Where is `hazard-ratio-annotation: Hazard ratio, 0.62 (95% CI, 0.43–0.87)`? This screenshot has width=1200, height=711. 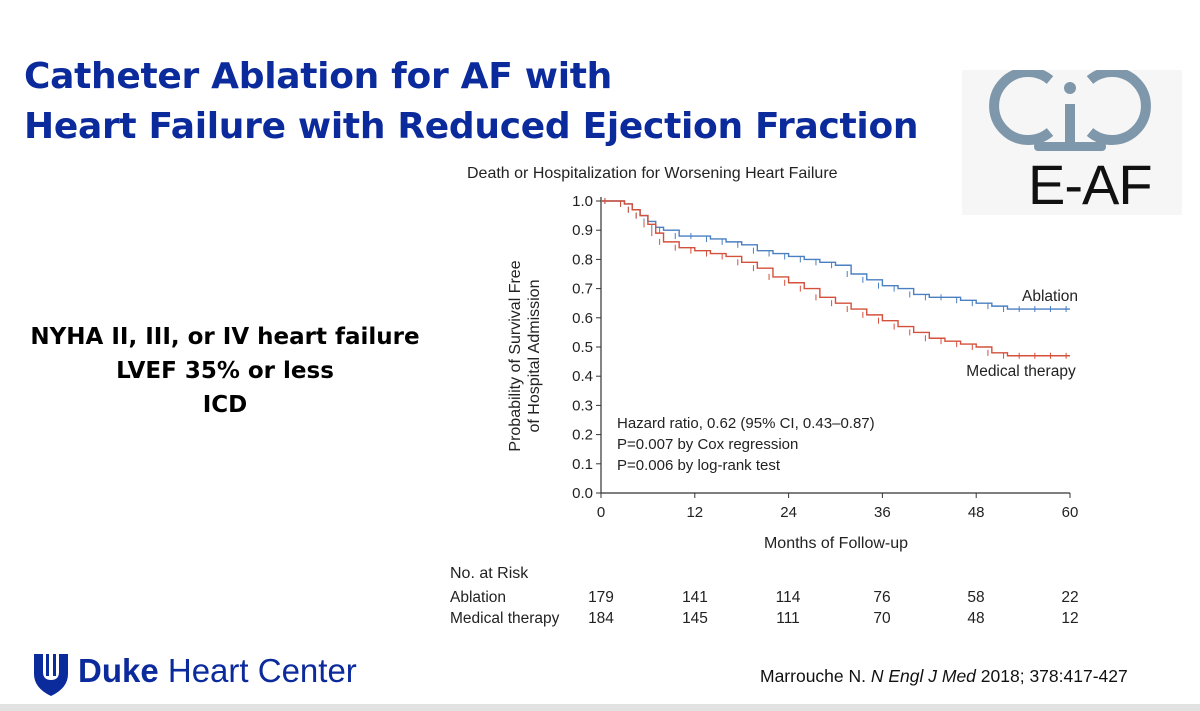
hazard-ratio-annotation: Hazard ratio, 0.62 (95% CI, 0.43–0.87) is located at coordinates (746, 423).